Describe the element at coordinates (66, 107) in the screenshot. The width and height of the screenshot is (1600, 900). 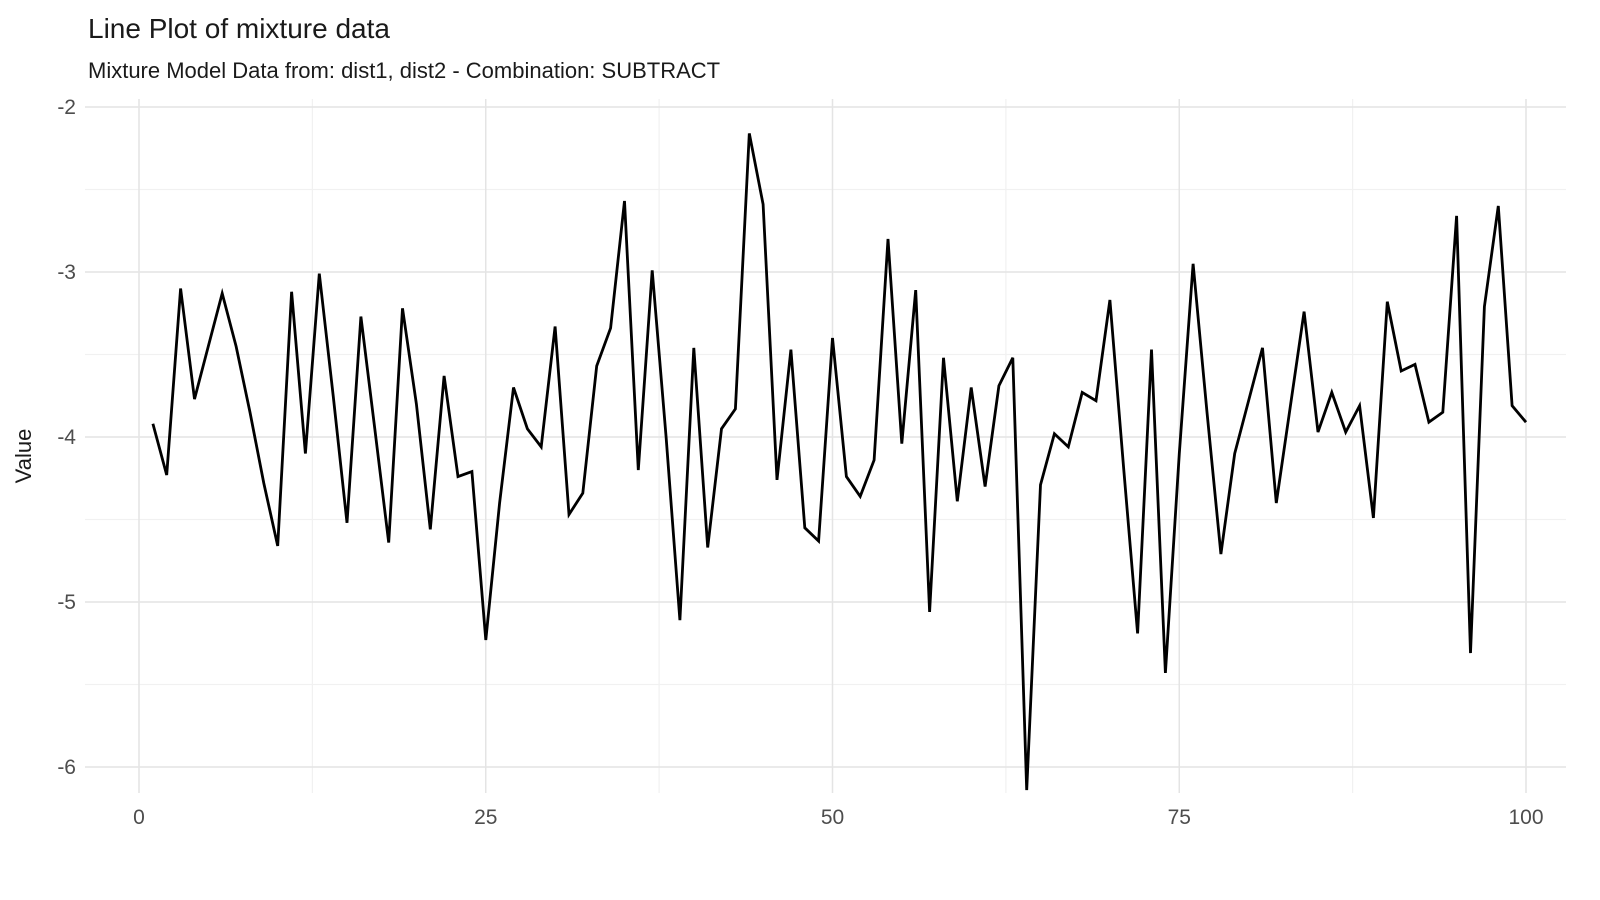
I see `y-tick-label: -2` at that location.